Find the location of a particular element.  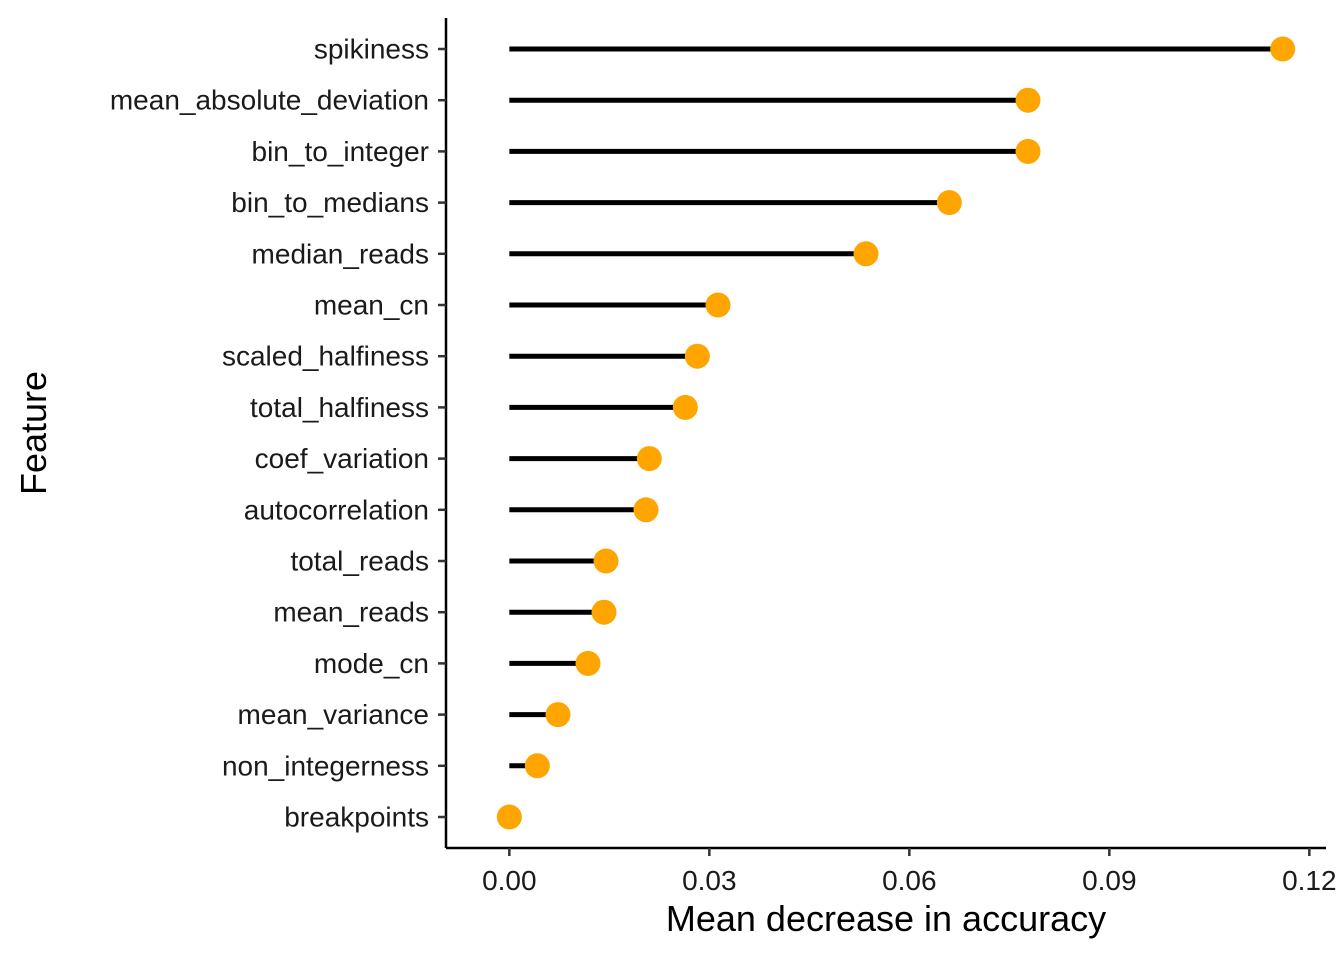

point-breakpoints is located at coordinates (509, 817).